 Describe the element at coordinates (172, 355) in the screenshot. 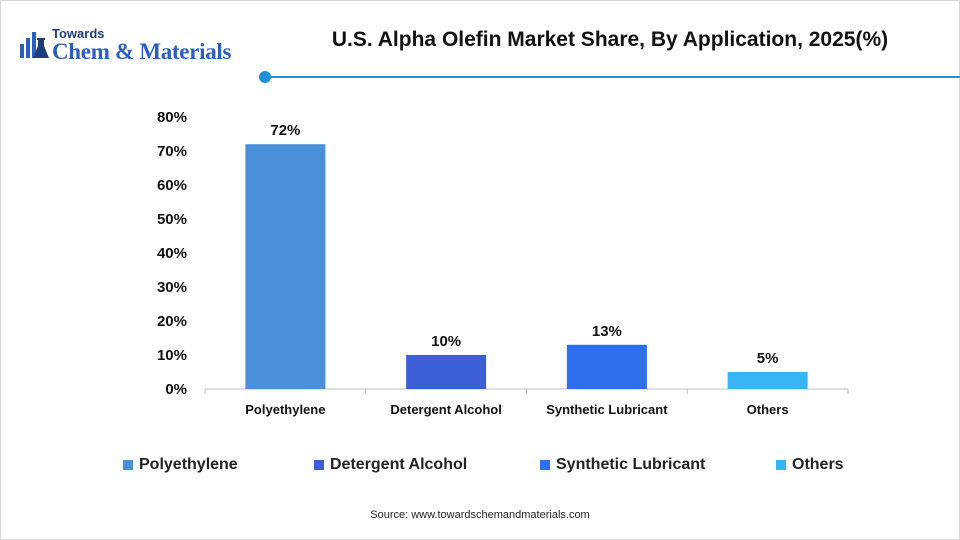

I see `y-tick-label: 10%` at that location.